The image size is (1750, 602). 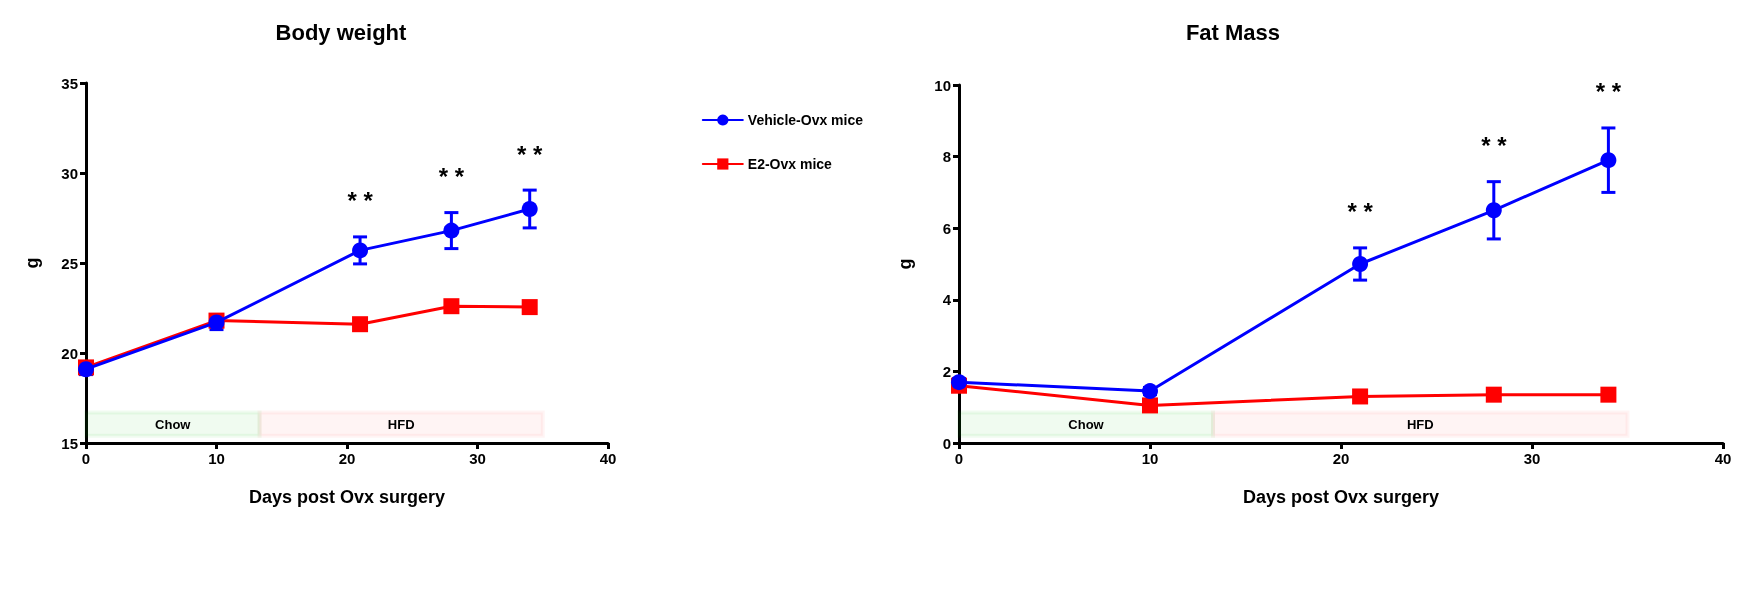 I want to click on y-tick-label: 25, so click(x=69, y=263).